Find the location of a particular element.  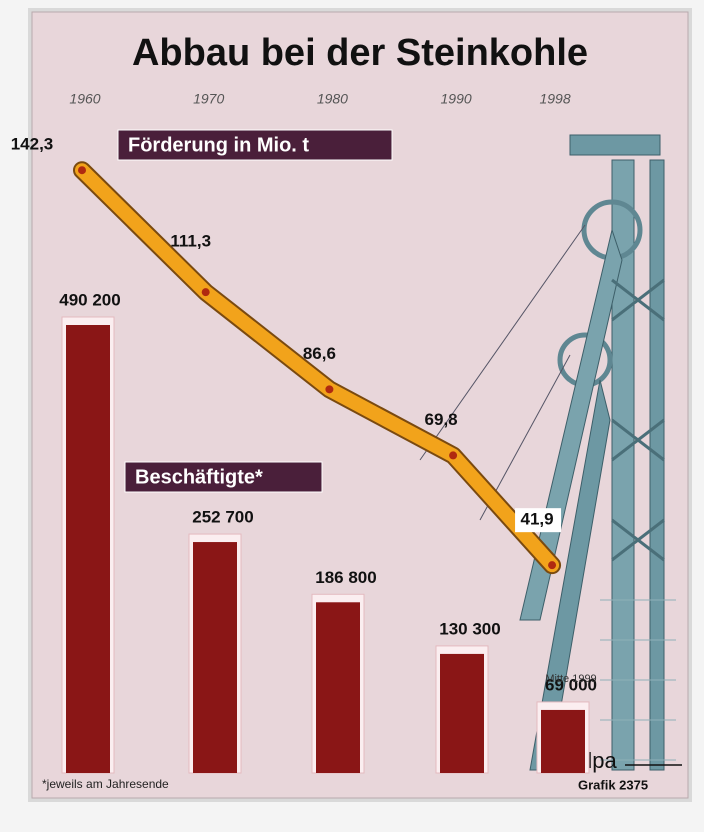

annotation: Mitte 1999 is located at coordinates (570, 679).